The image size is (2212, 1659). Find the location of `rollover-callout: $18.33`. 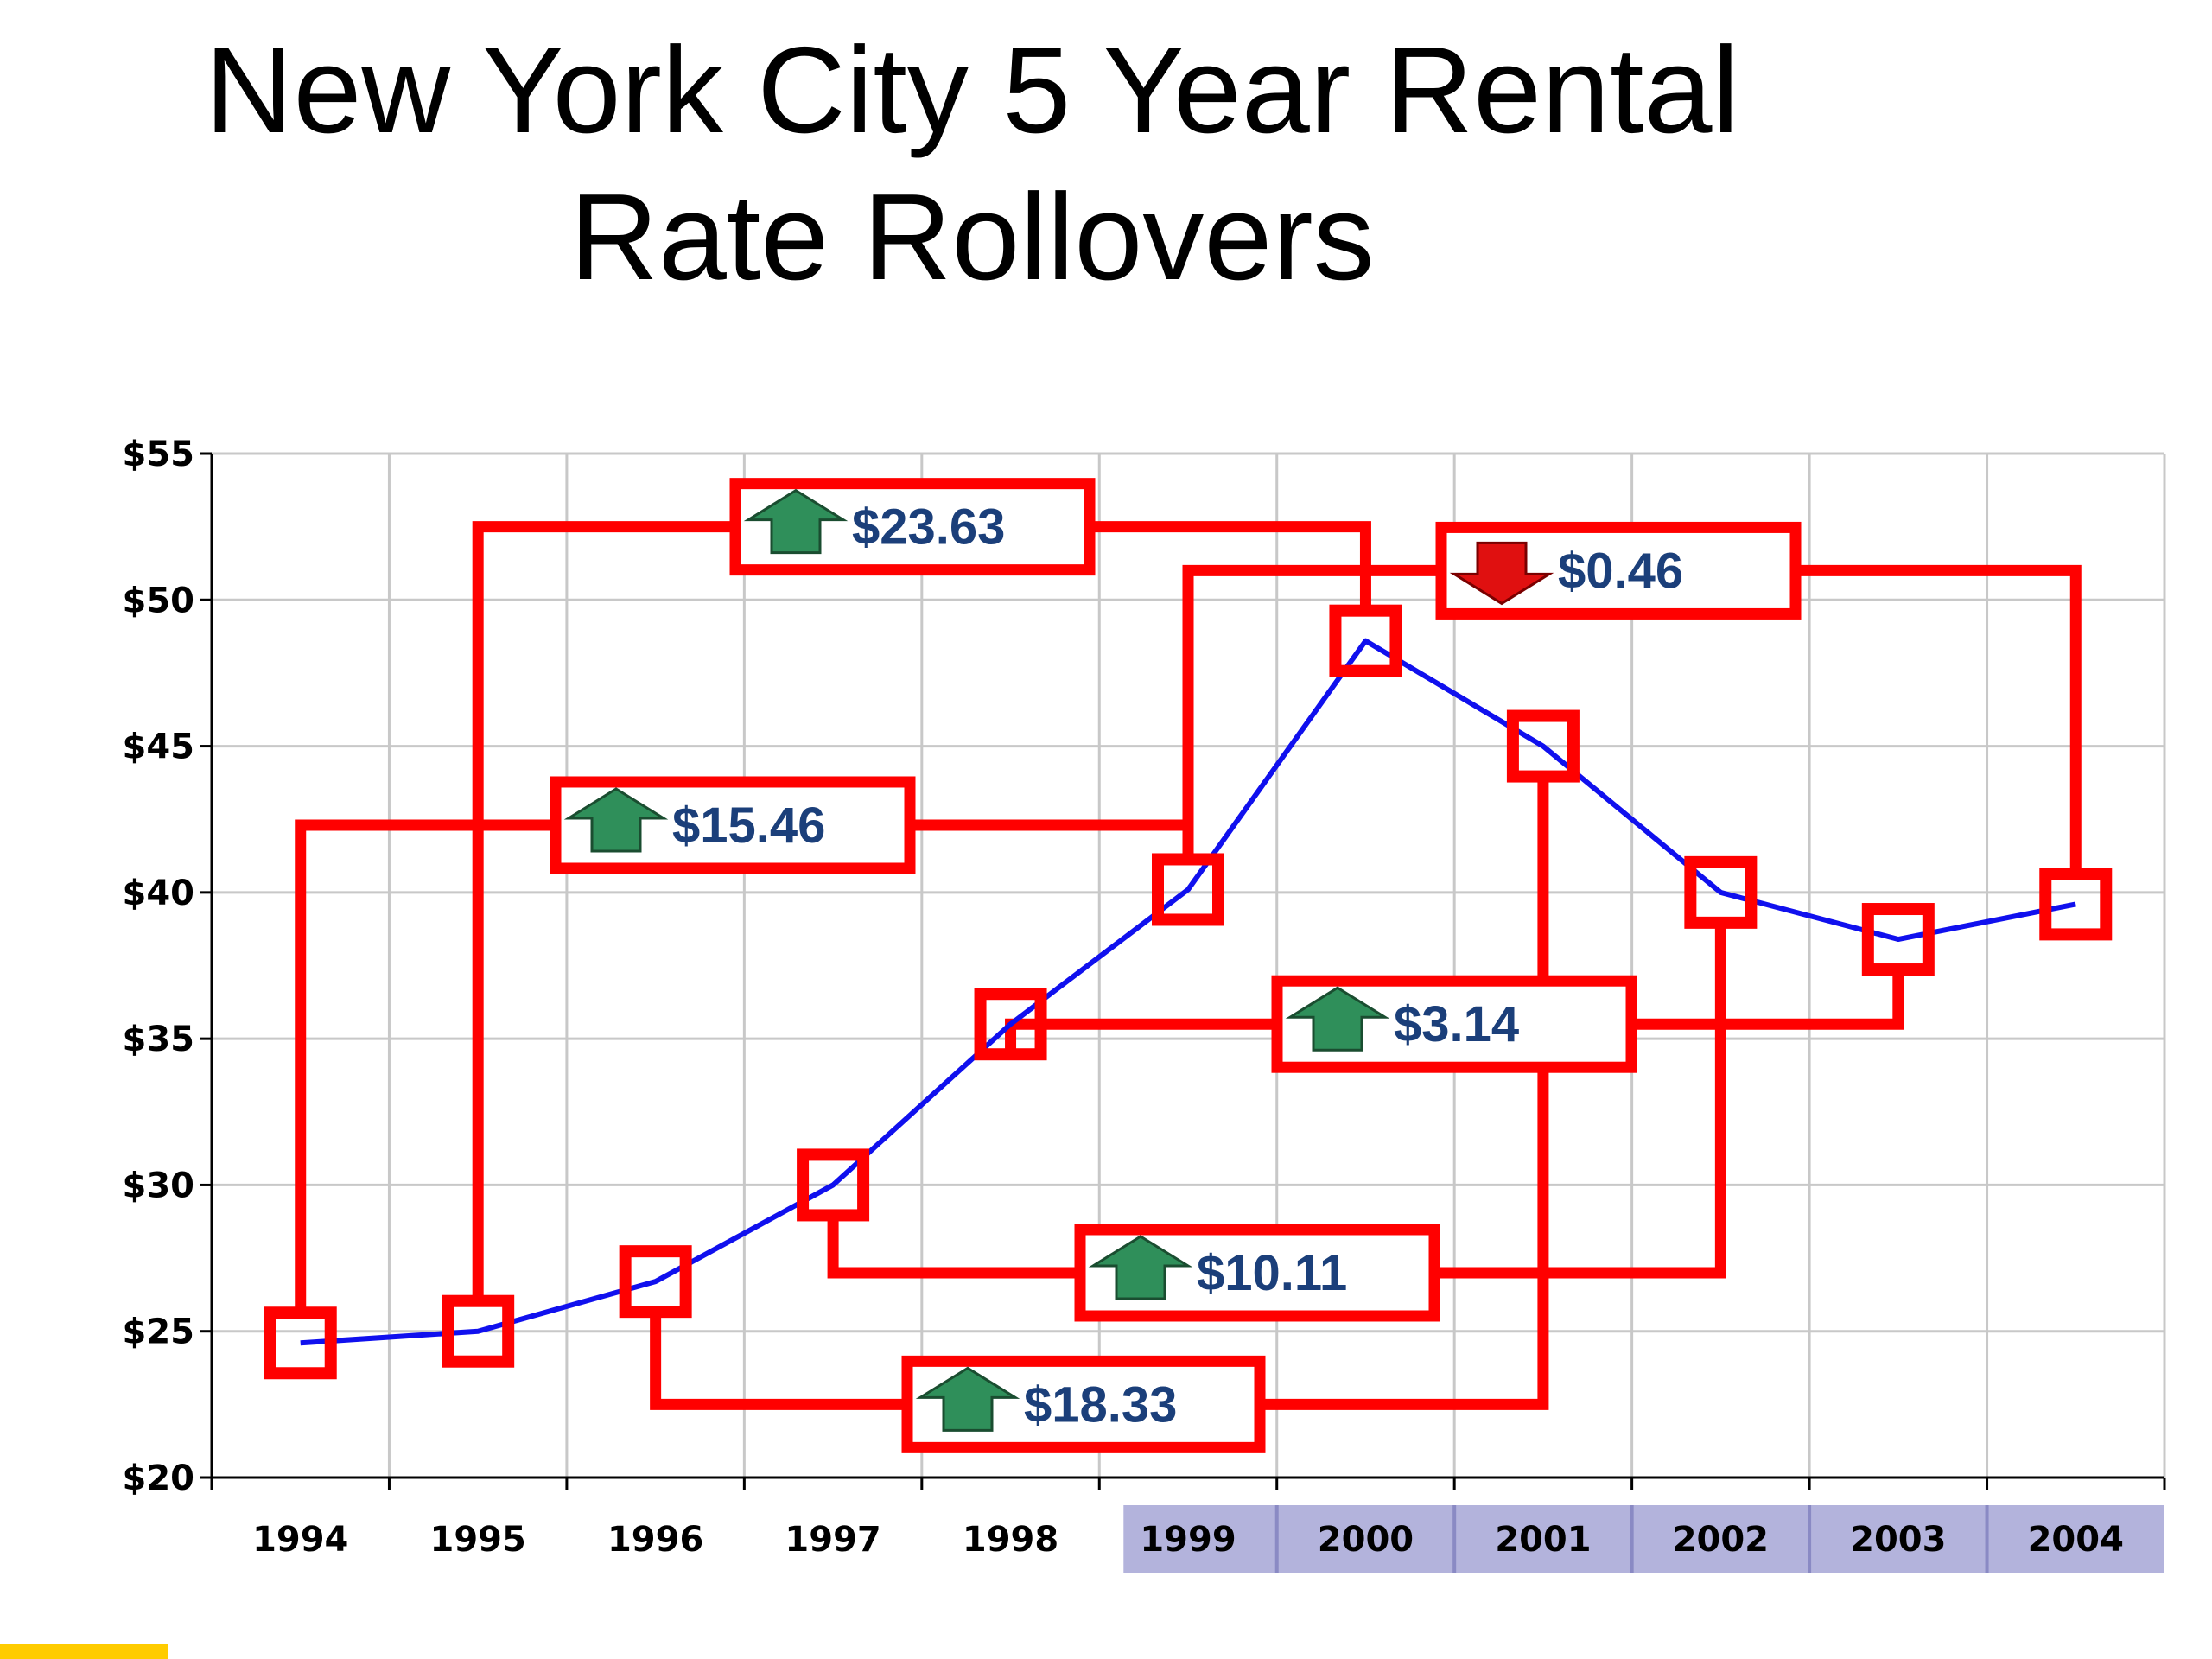

rollover-callout: $18.33 is located at coordinates (1083, 1404).